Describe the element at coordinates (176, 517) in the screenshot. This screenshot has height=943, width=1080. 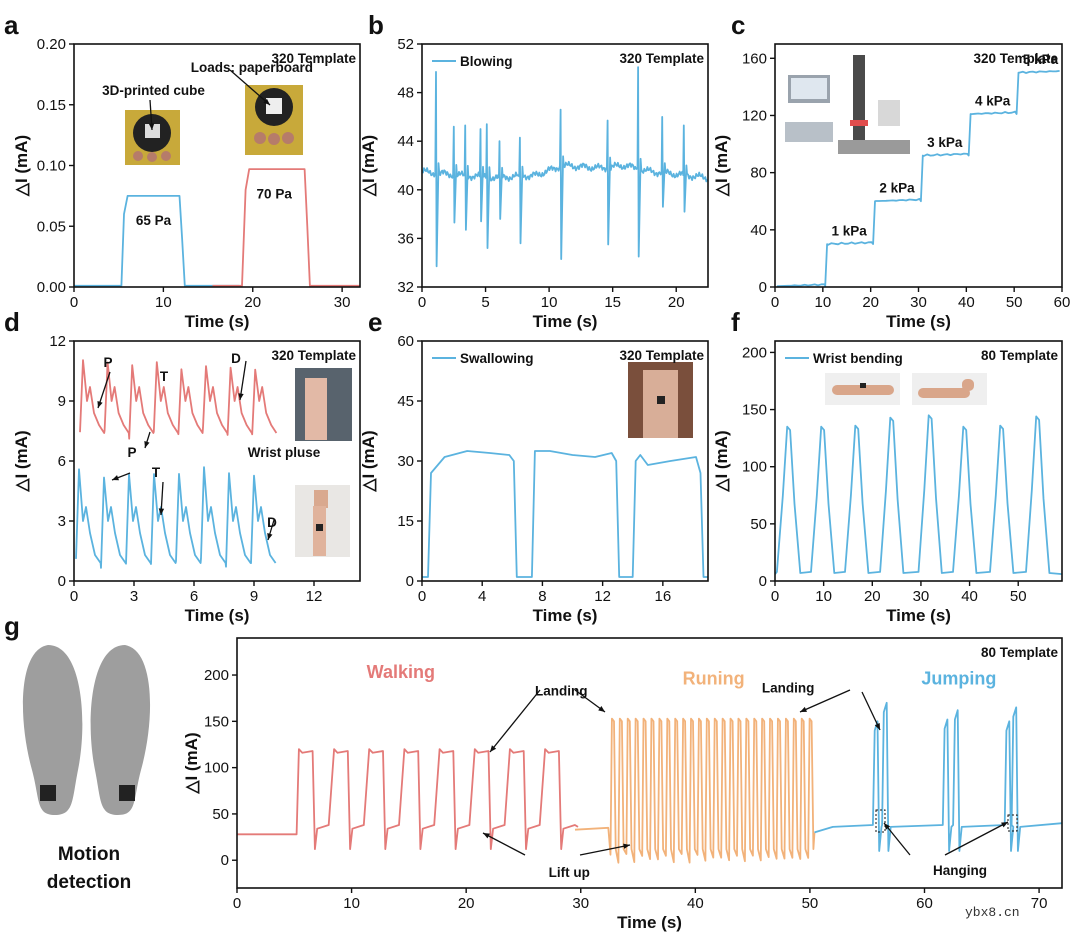
I see `series-d-1-line` at that location.